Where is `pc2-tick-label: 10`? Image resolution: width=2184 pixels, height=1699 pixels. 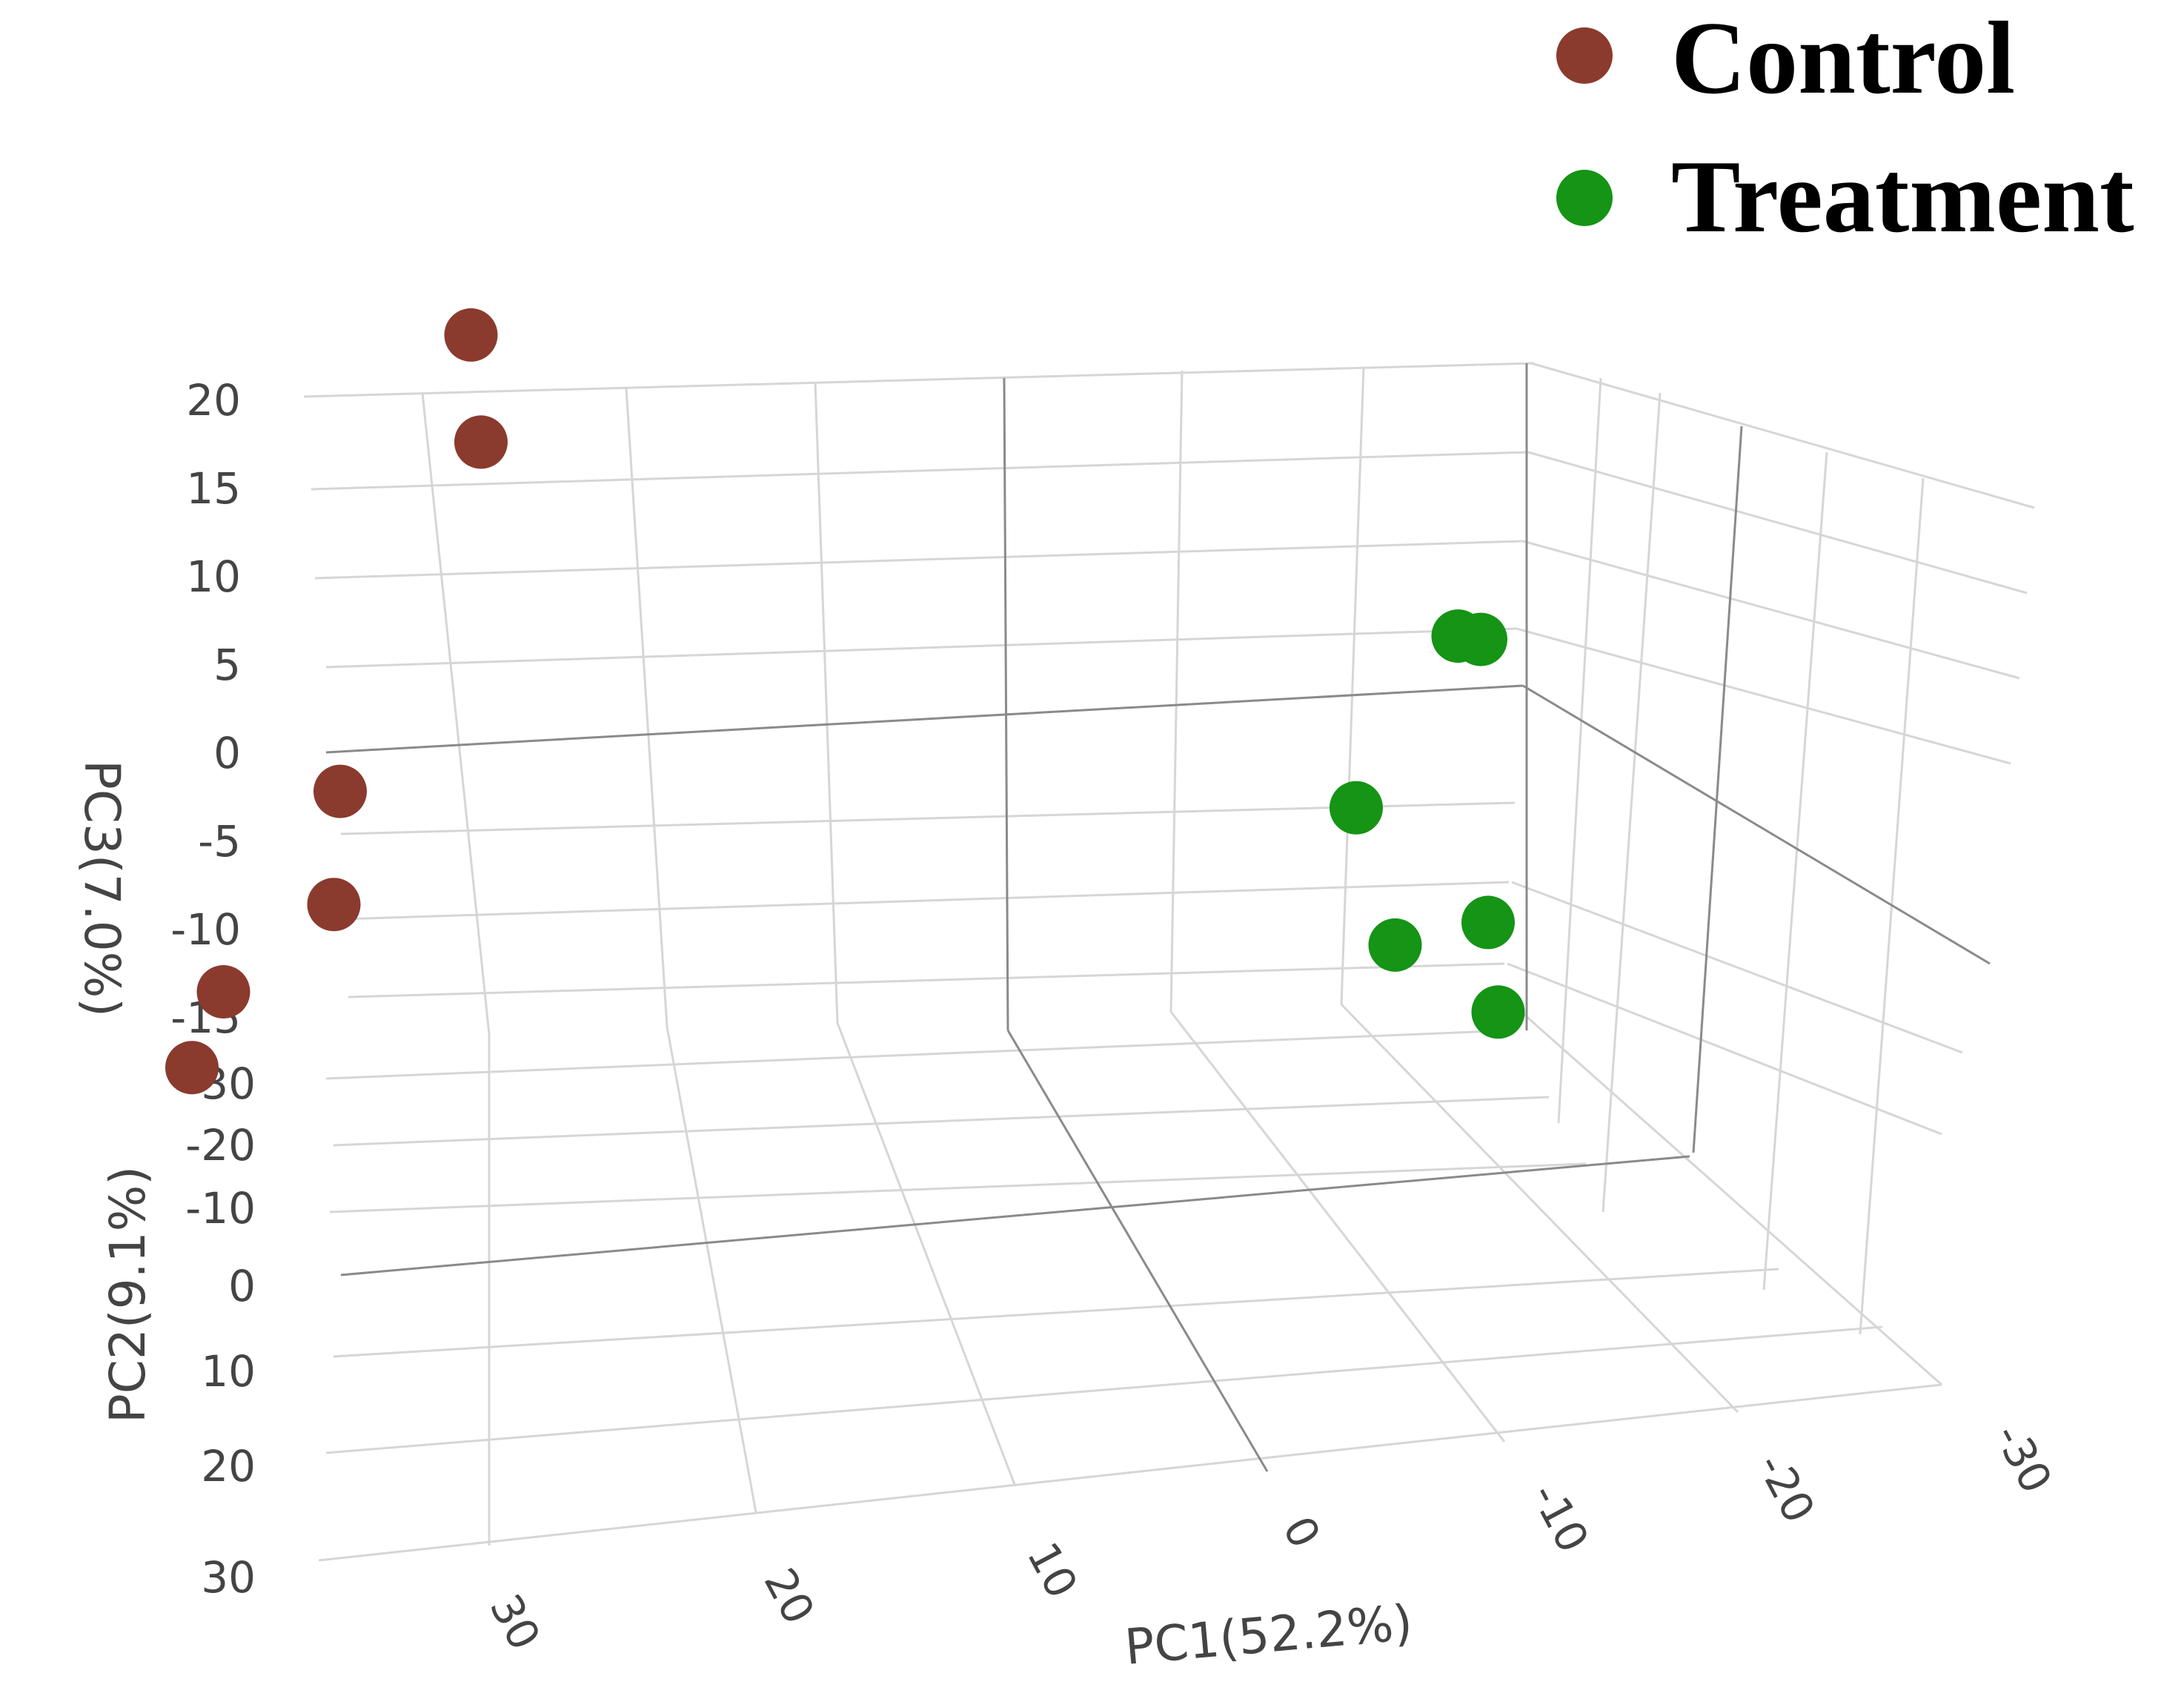 pc2-tick-label: 10 is located at coordinates (228, 1371).